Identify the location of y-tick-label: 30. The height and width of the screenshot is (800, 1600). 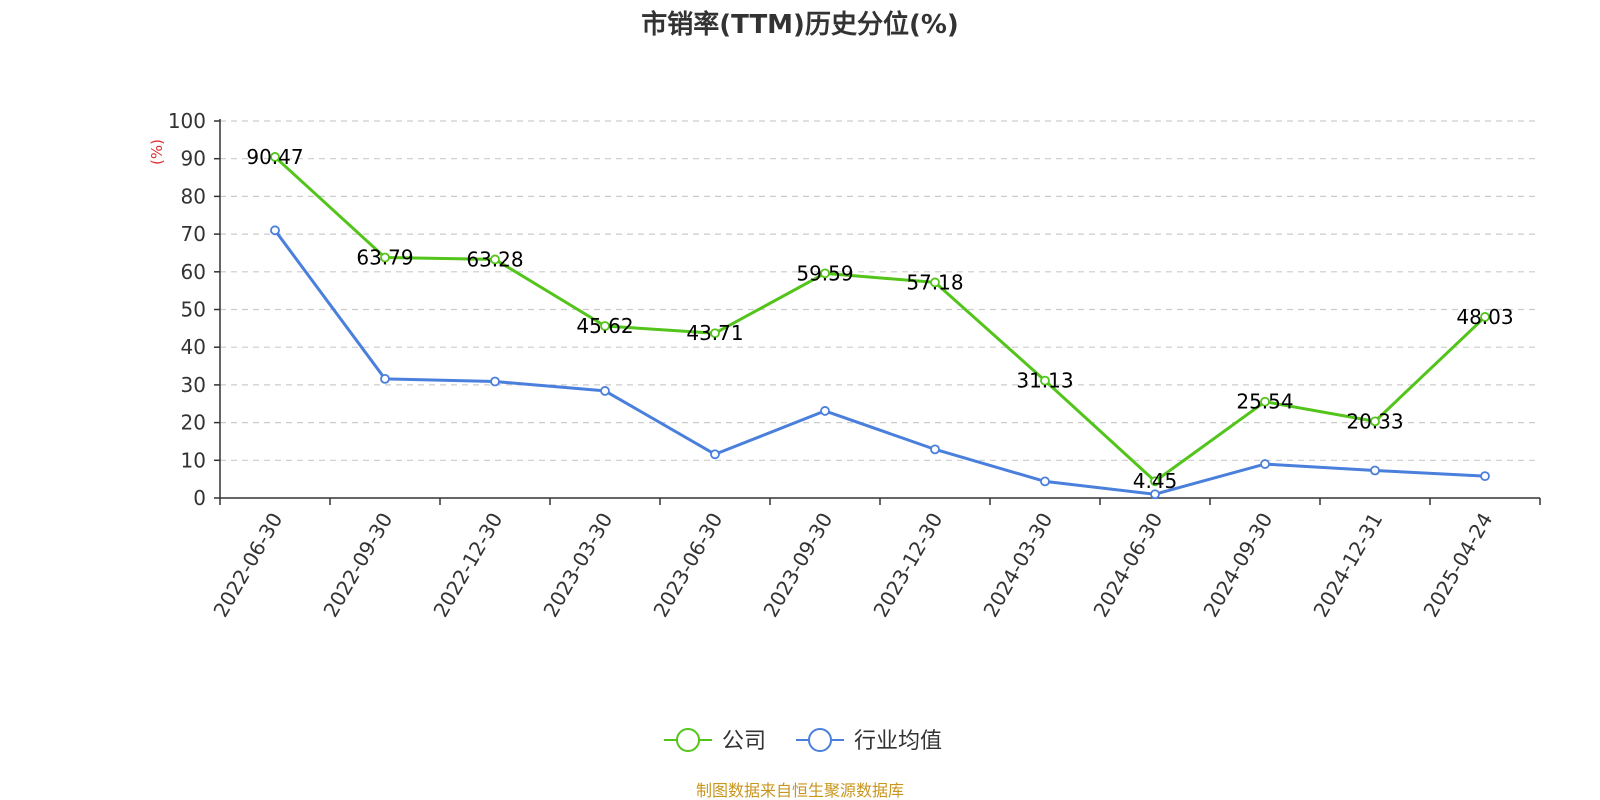
(193, 385).